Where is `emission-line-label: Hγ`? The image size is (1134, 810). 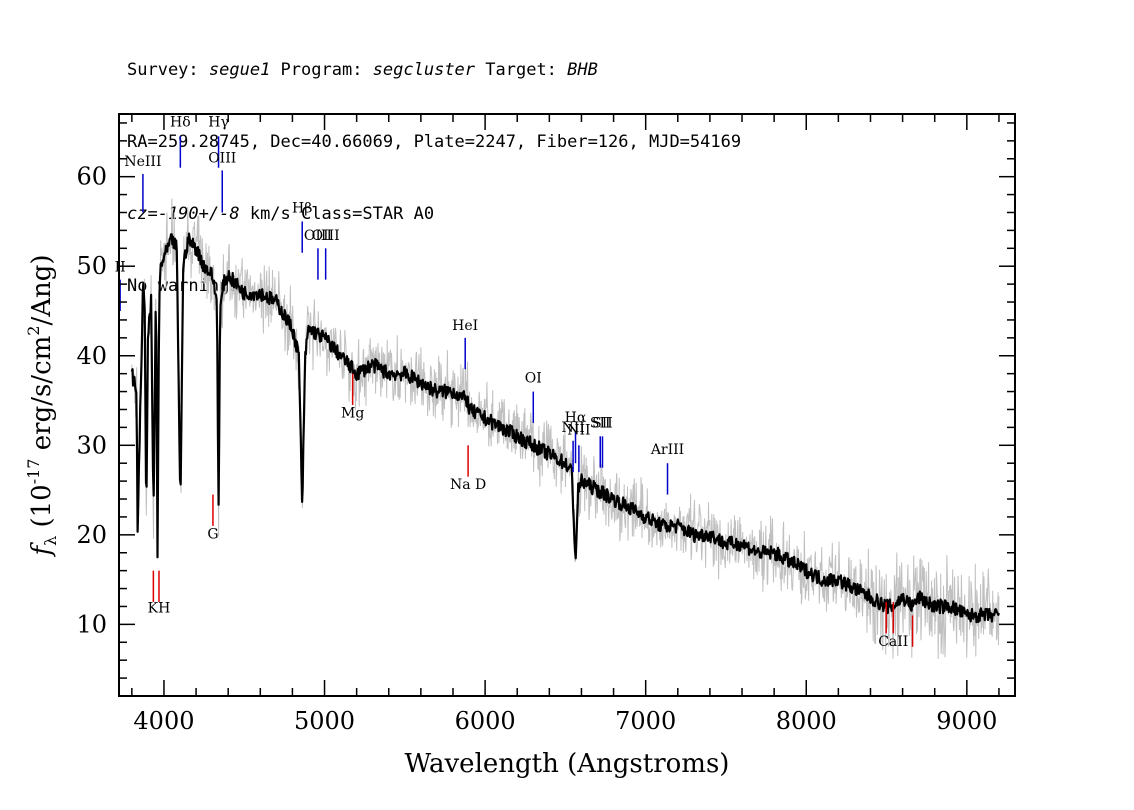
emission-line-label: Hγ is located at coordinates (218, 123).